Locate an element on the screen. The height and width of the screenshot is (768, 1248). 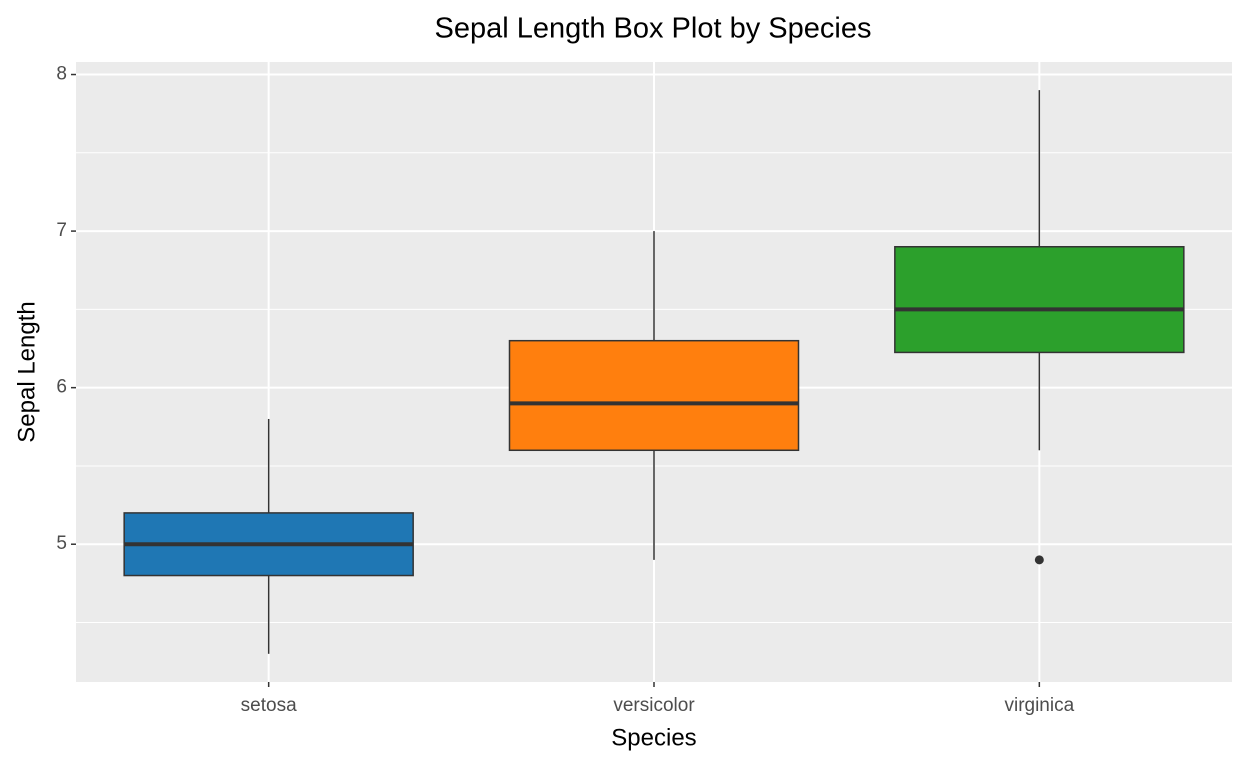
y-tick-label: 7 is located at coordinates (61, 230).